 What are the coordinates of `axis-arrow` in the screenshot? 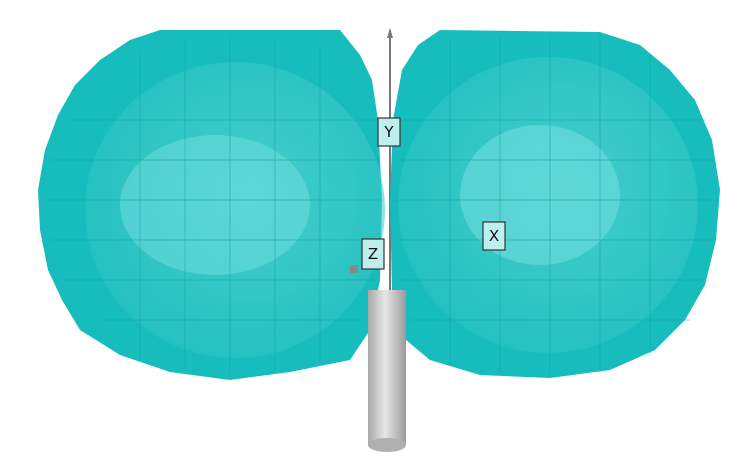 It's located at (390, 33).